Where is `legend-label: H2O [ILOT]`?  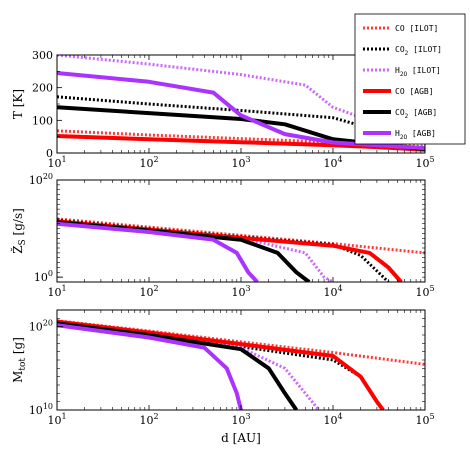 legend-label: H2O [ILOT] is located at coordinates (418, 72).